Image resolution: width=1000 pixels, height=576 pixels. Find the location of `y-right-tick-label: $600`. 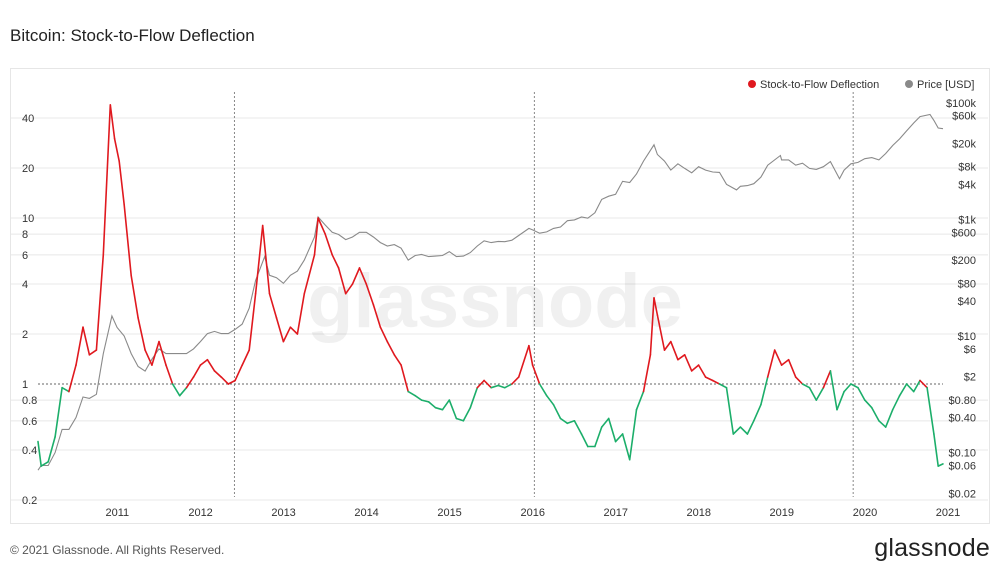

y-right-tick-label: $600 is located at coordinates (964, 233).